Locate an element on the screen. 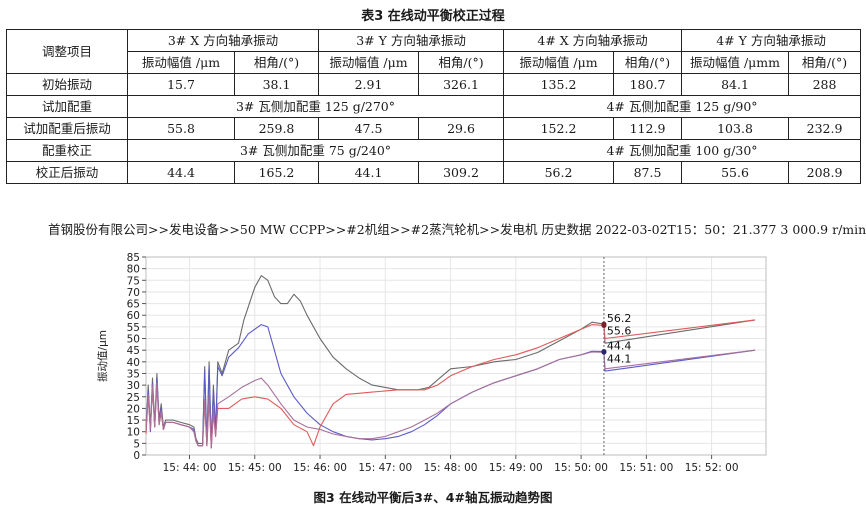 The width and height of the screenshot is (866, 509). x-tick-label: 15: 45: 00 is located at coordinates (255, 468).